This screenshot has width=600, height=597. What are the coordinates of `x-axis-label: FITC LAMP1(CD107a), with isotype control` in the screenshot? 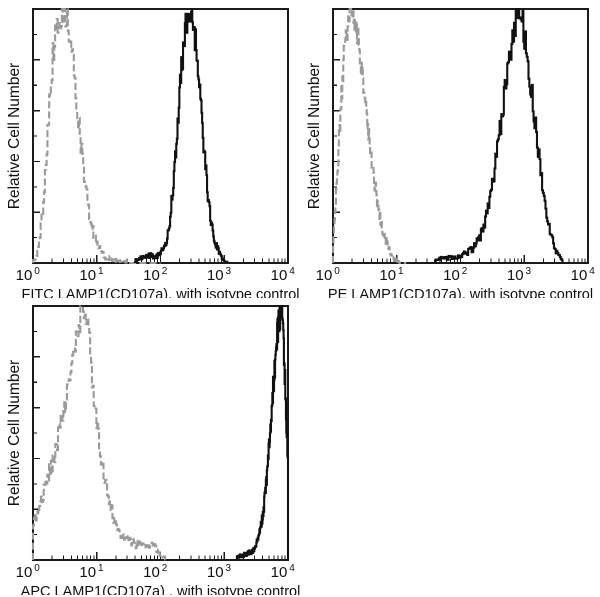 It's located at (160, 292).